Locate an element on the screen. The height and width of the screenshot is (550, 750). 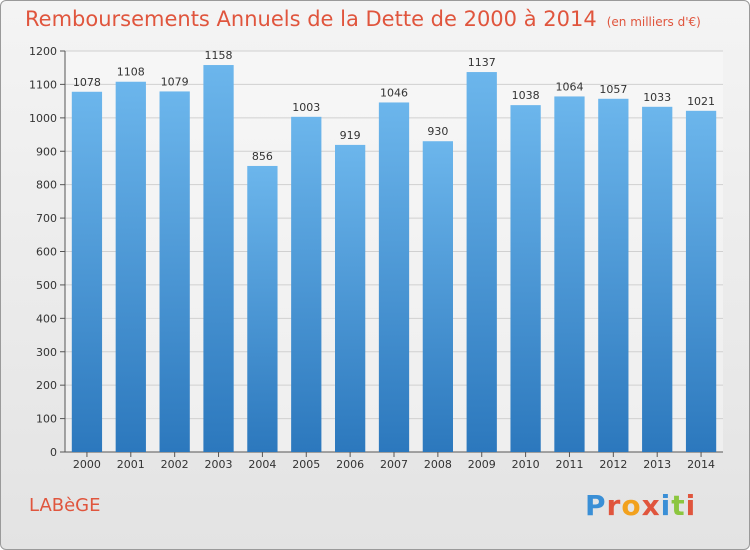
y-tick-label: 400 is located at coordinates (46, 318).